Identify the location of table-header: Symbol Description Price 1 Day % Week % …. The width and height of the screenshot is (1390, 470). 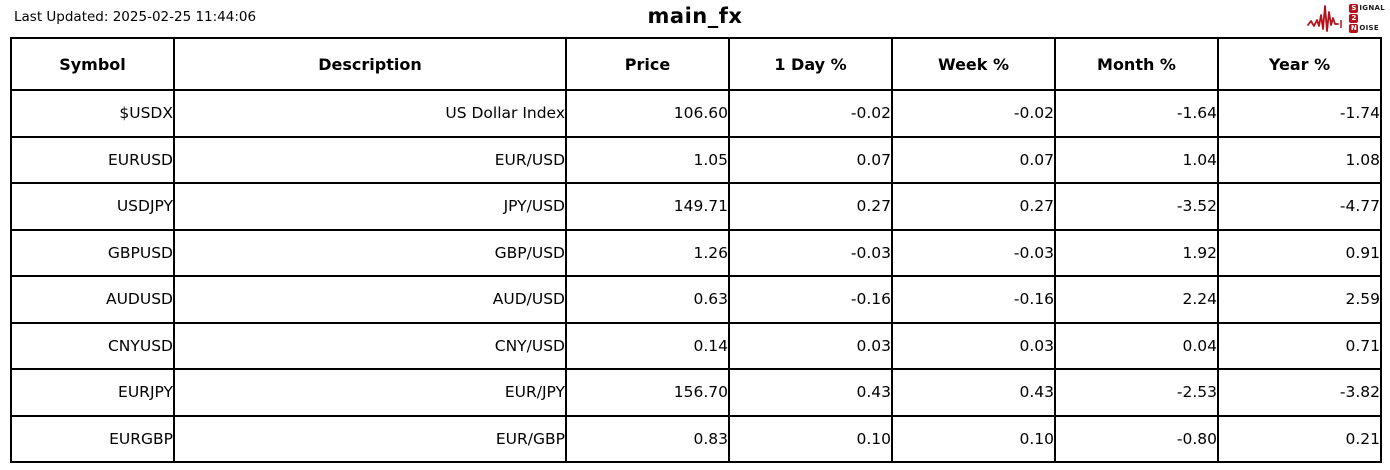
(696, 64).